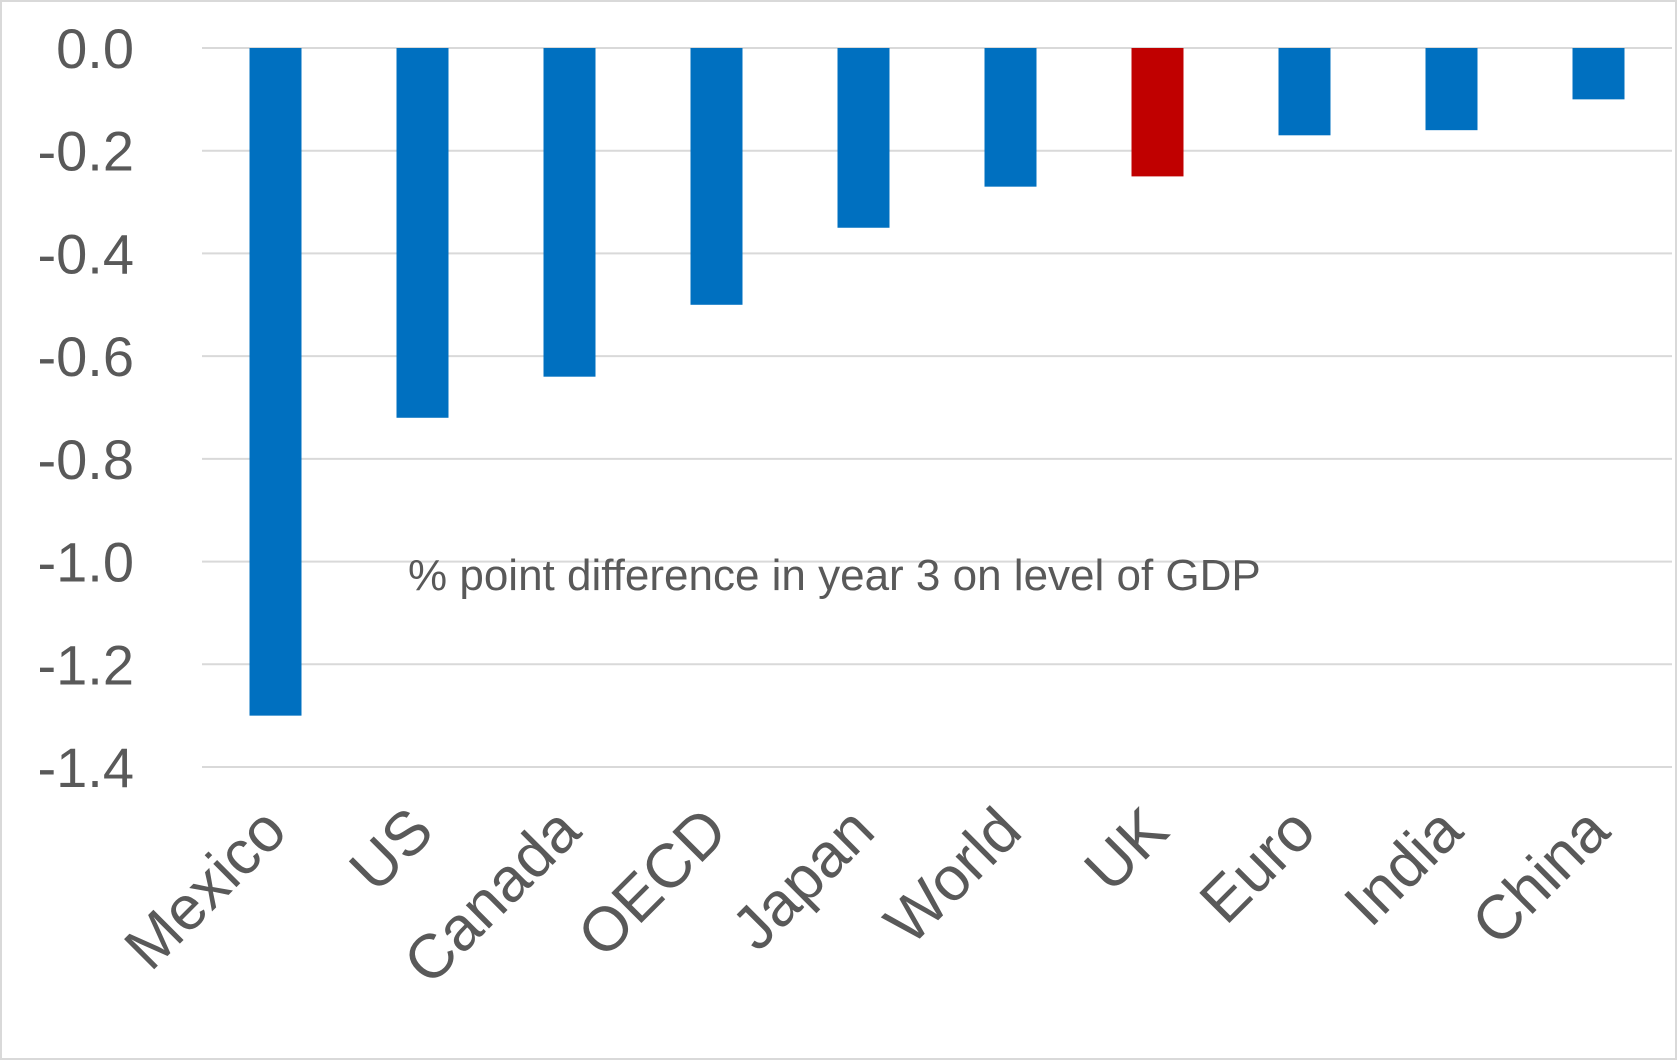  I want to click on bar-mexico, so click(275, 382).